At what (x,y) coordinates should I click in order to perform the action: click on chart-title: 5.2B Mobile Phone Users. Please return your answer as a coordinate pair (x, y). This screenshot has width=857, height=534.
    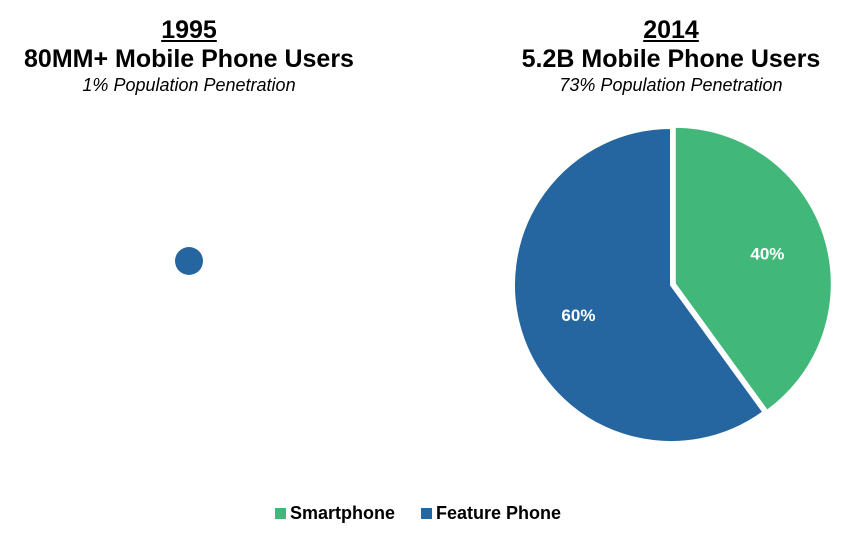
    Looking at the image, I should click on (671, 59).